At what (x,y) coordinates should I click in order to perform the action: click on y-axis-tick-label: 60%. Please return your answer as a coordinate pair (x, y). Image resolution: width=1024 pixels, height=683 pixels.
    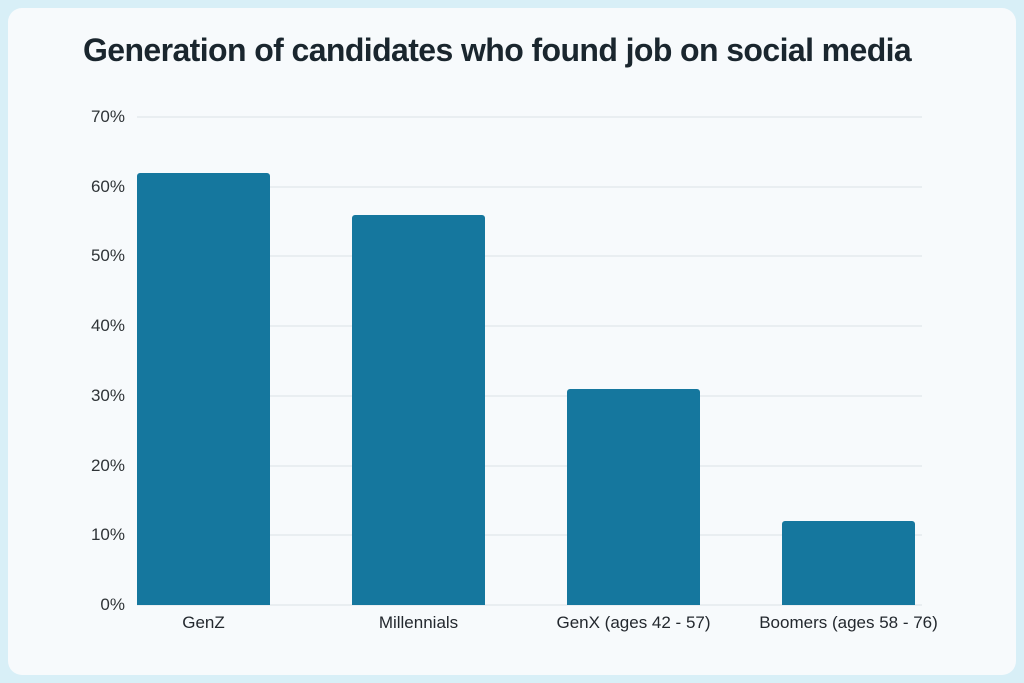
    Looking at the image, I should click on (107, 186).